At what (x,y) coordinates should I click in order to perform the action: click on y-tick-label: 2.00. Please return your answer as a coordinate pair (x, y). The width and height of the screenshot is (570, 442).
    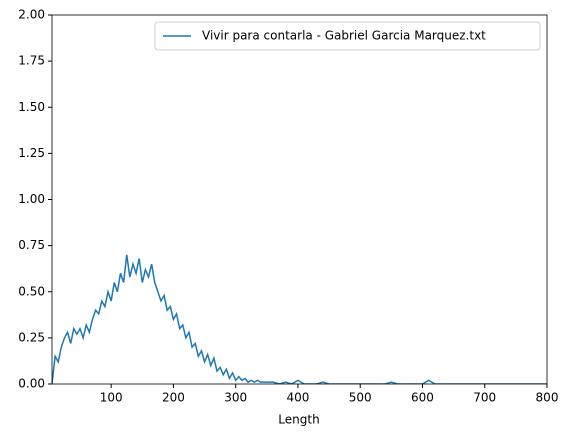
    Looking at the image, I should click on (31, 15).